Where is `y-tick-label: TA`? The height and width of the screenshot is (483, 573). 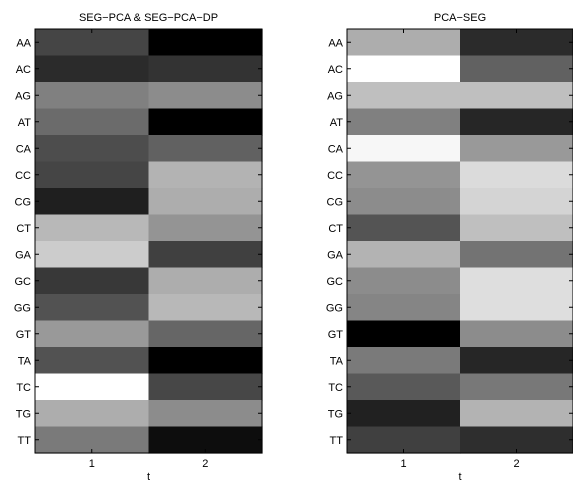
y-tick-label: TA is located at coordinates (25, 361).